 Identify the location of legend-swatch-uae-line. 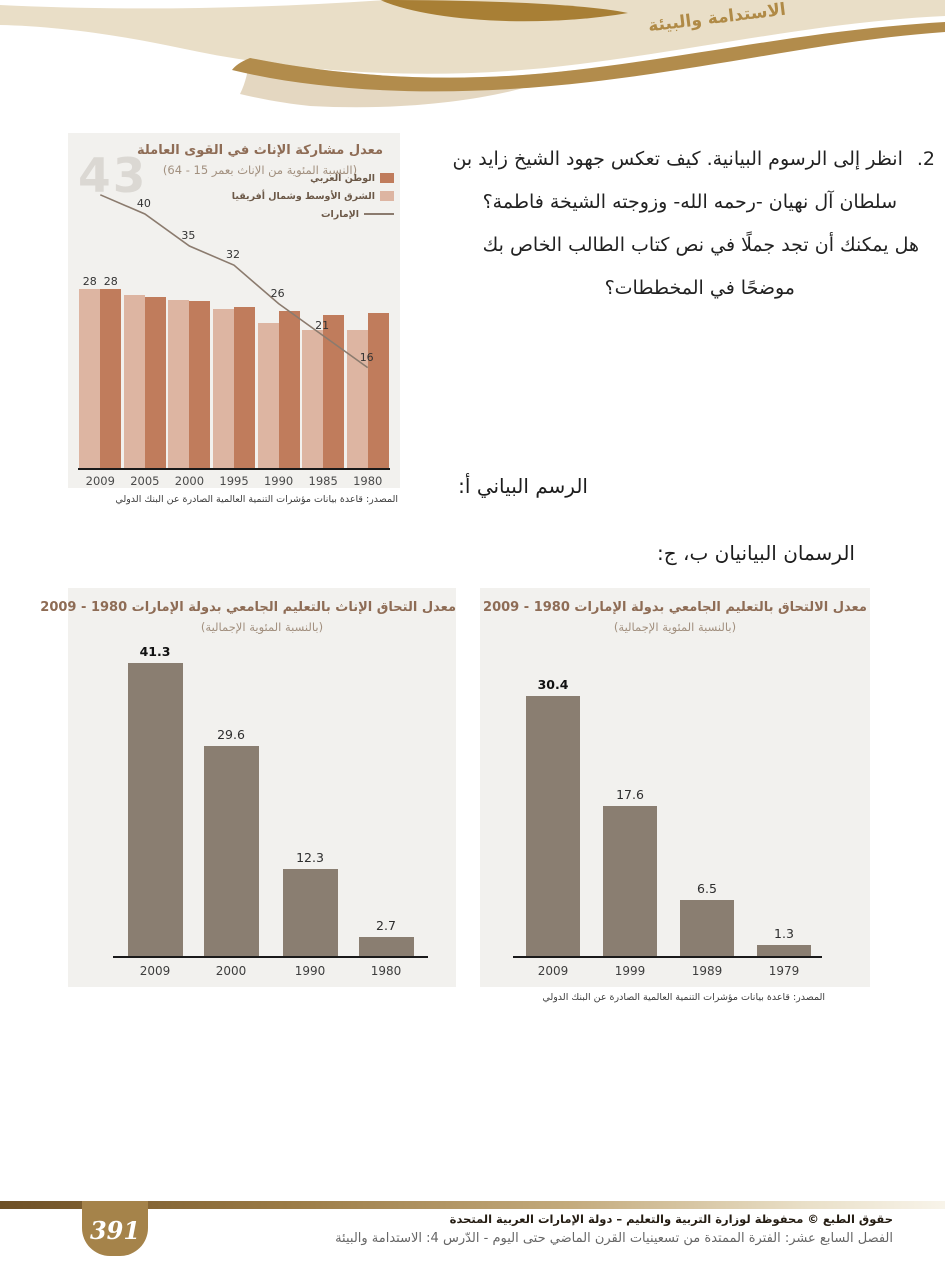
(379, 214).